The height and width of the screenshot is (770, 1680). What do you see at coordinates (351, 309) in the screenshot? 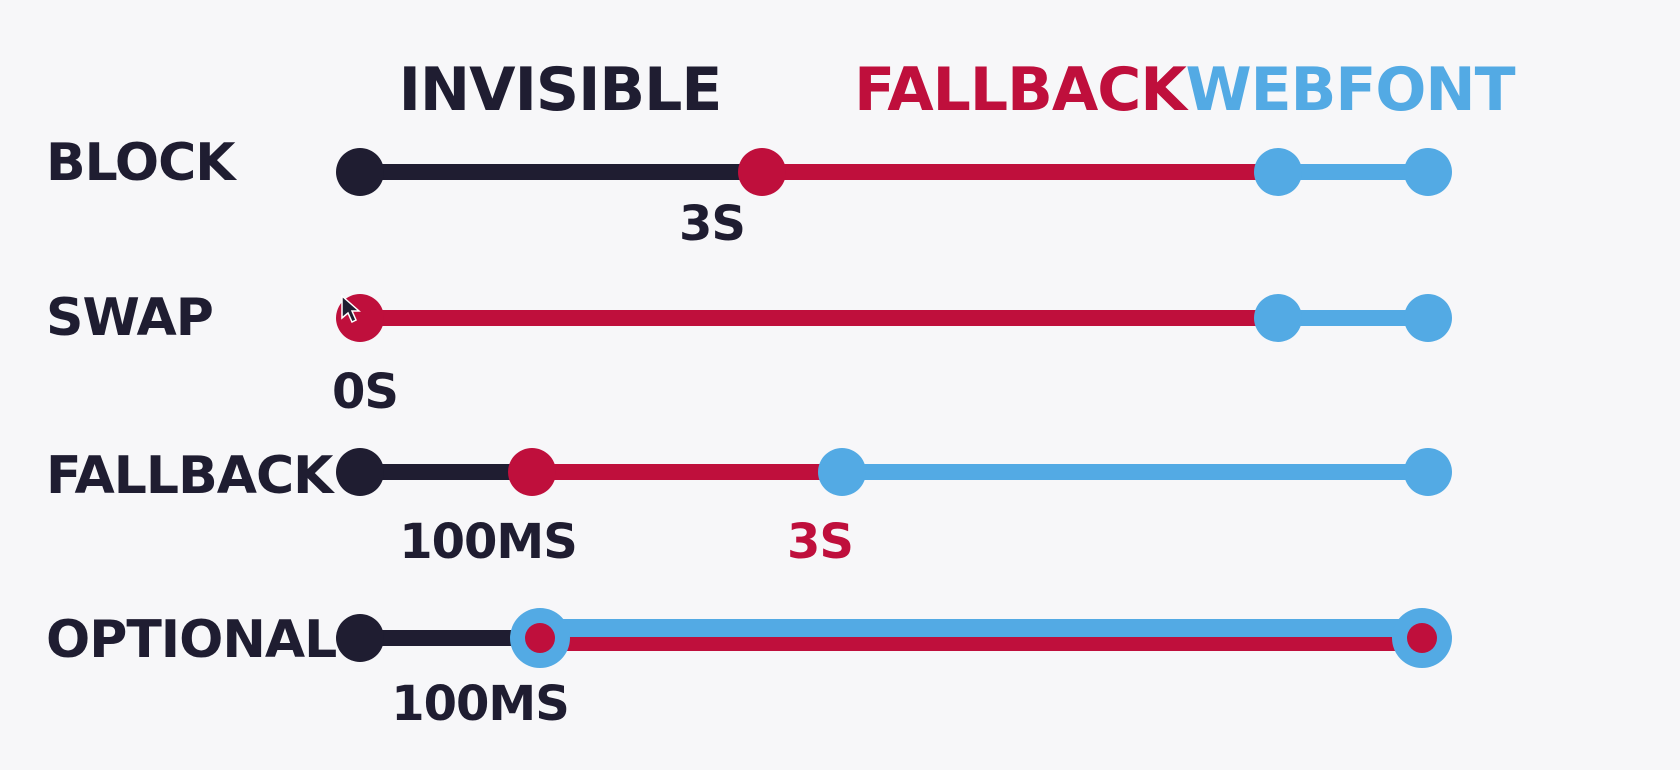
I see `cursor-icon` at bounding box center [351, 309].